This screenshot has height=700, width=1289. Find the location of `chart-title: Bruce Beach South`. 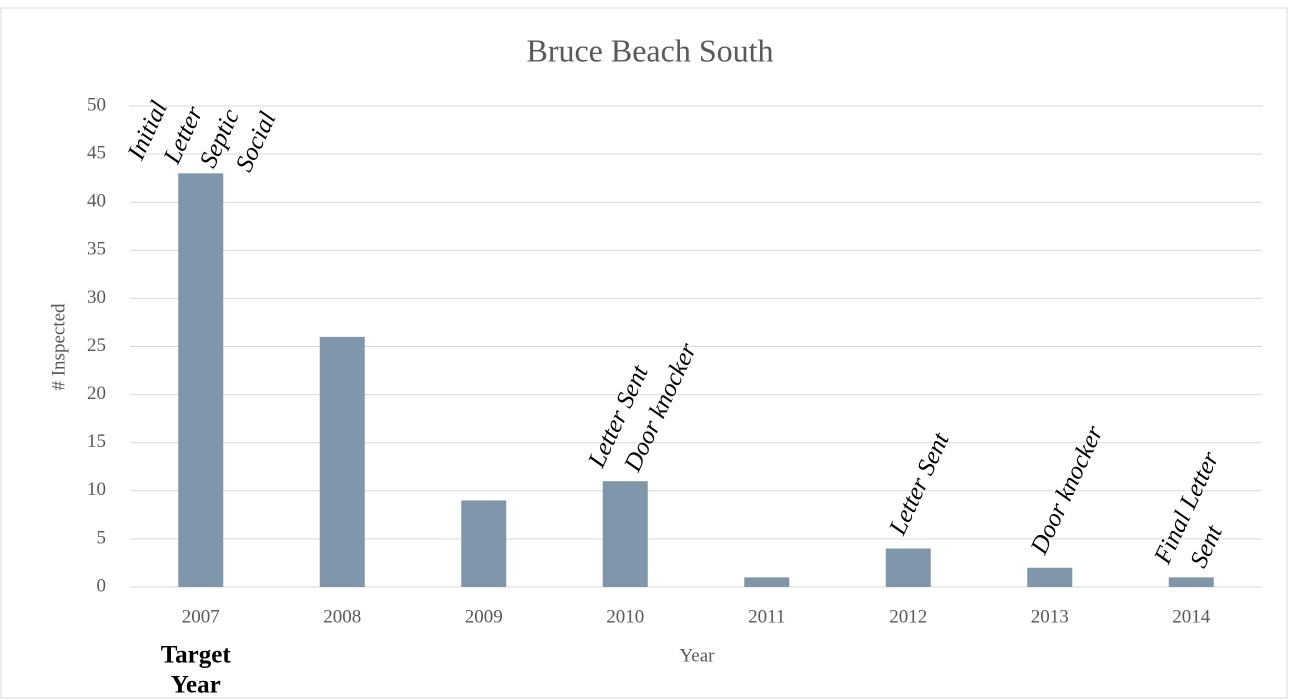

chart-title: Bruce Beach South is located at coordinates (649, 50).